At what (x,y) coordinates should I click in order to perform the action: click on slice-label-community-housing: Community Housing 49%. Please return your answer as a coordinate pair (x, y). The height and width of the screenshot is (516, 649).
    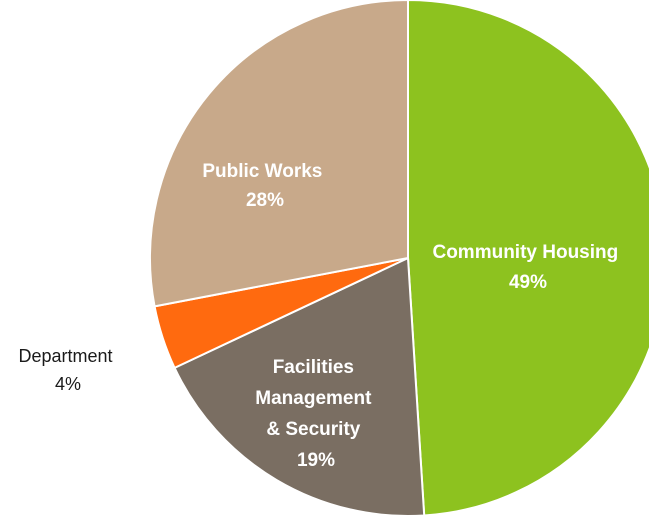
    Looking at the image, I should click on (527, 267).